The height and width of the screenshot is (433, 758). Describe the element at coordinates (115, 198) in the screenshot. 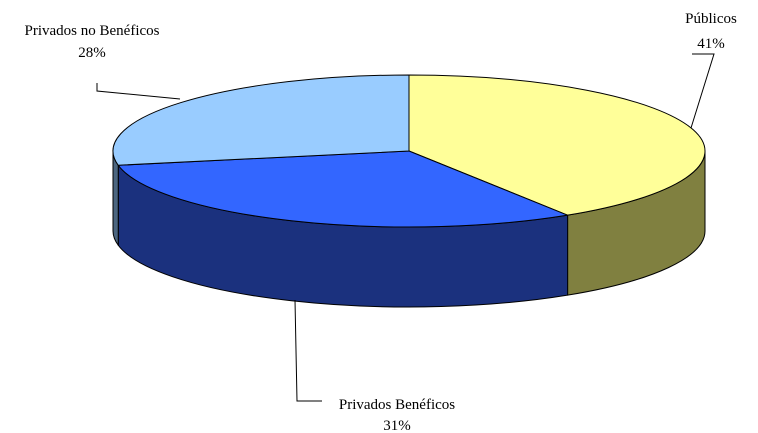

I see `slice-side-privados-no-beneficos` at that location.